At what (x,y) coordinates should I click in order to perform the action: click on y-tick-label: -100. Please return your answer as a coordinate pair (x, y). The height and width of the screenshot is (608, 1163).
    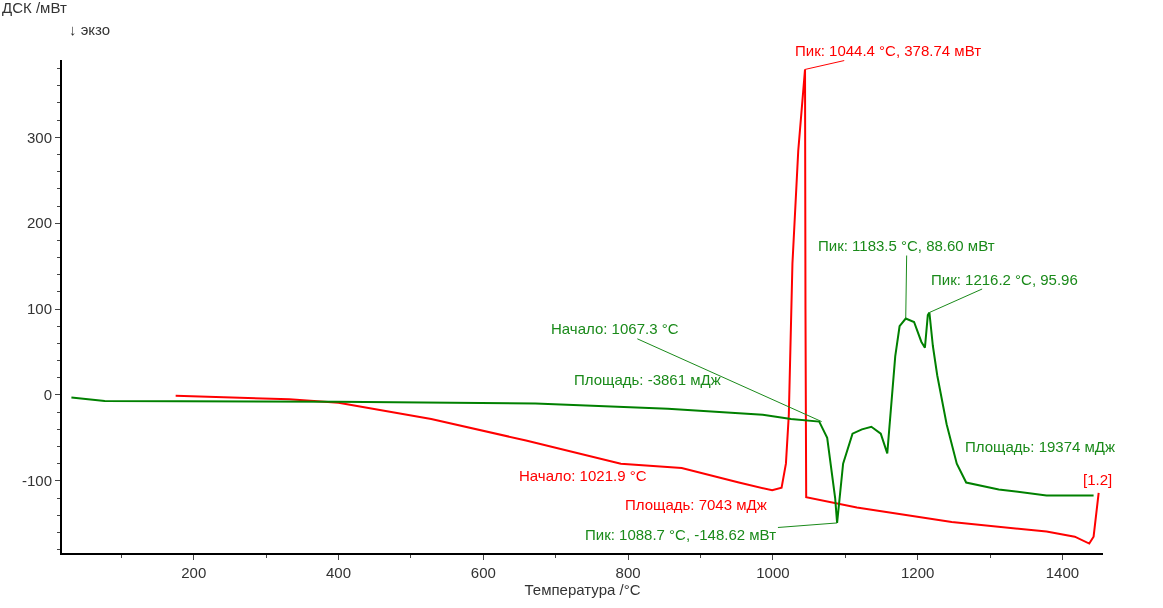
    Looking at the image, I should click on (36, 481).